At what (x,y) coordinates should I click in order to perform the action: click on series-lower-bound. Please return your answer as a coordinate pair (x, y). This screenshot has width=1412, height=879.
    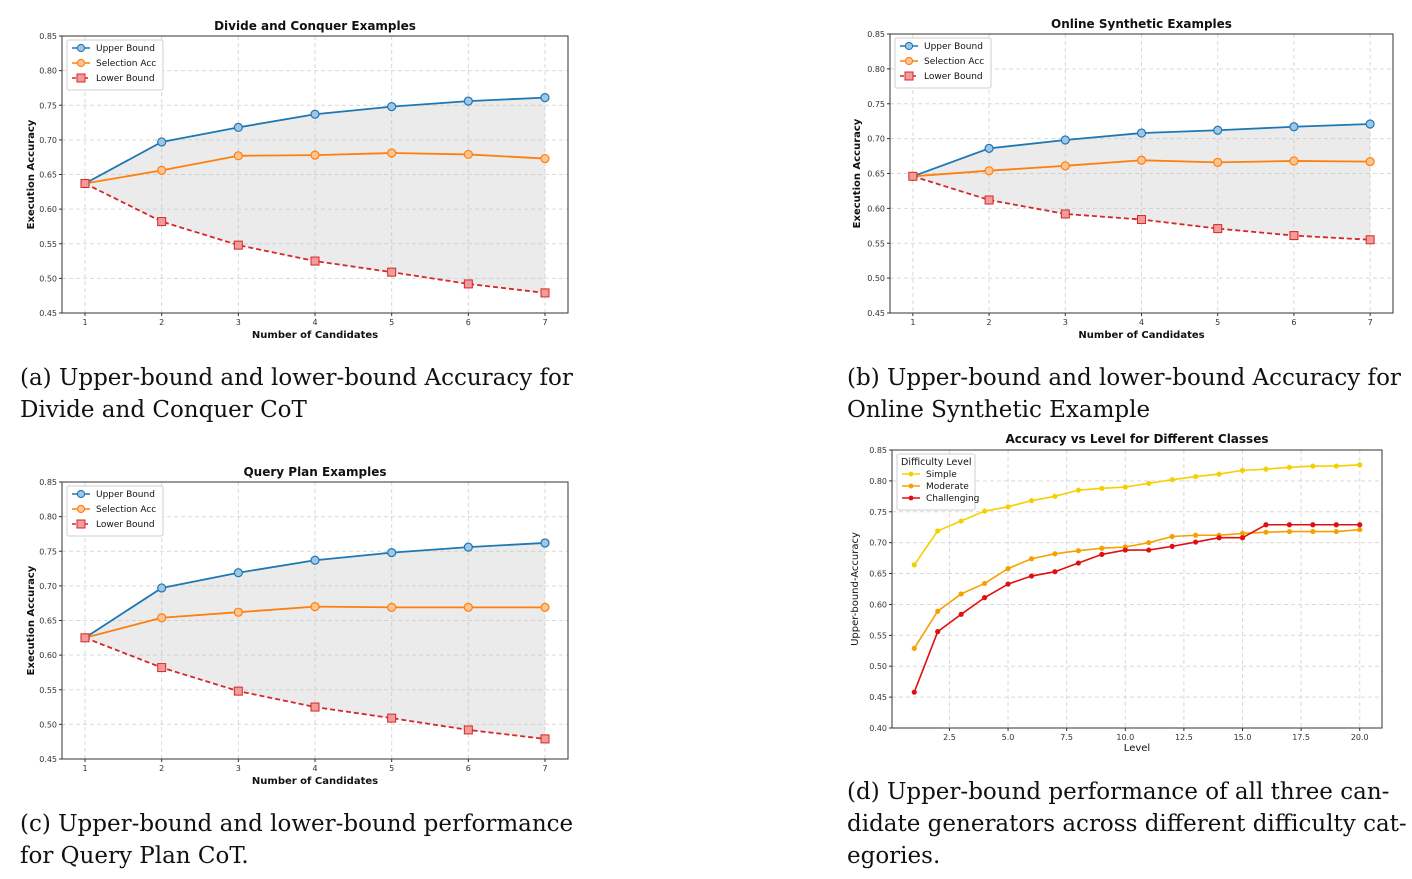
    Looking at the image, I should click on (315, 238).